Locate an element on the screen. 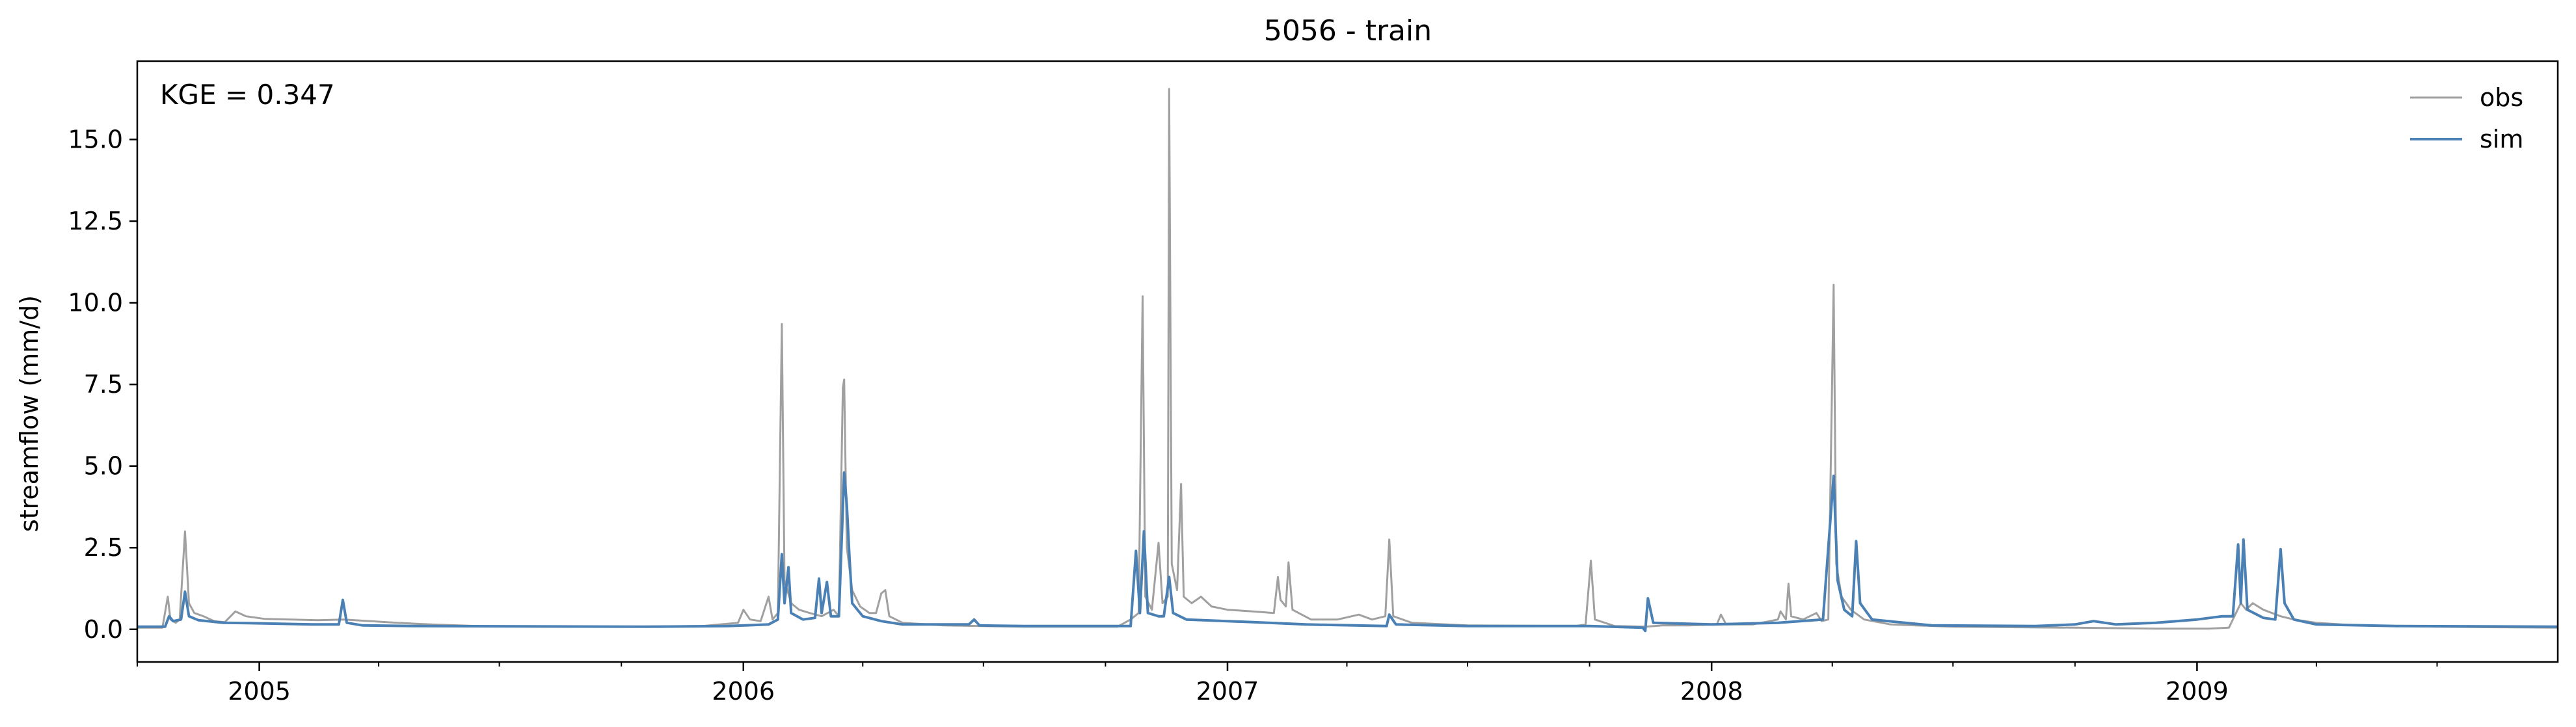 Image resolution: width=2576 pixels, height=727 pixels. y-tick-label: 15.0 is located at coordinates (95, 140).